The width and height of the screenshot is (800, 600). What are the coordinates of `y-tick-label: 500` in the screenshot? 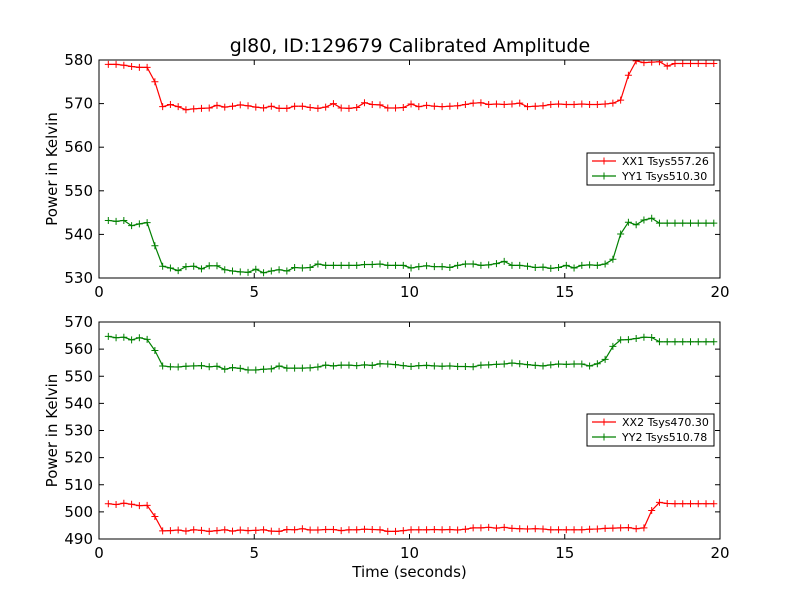 It's located at (78, 512).